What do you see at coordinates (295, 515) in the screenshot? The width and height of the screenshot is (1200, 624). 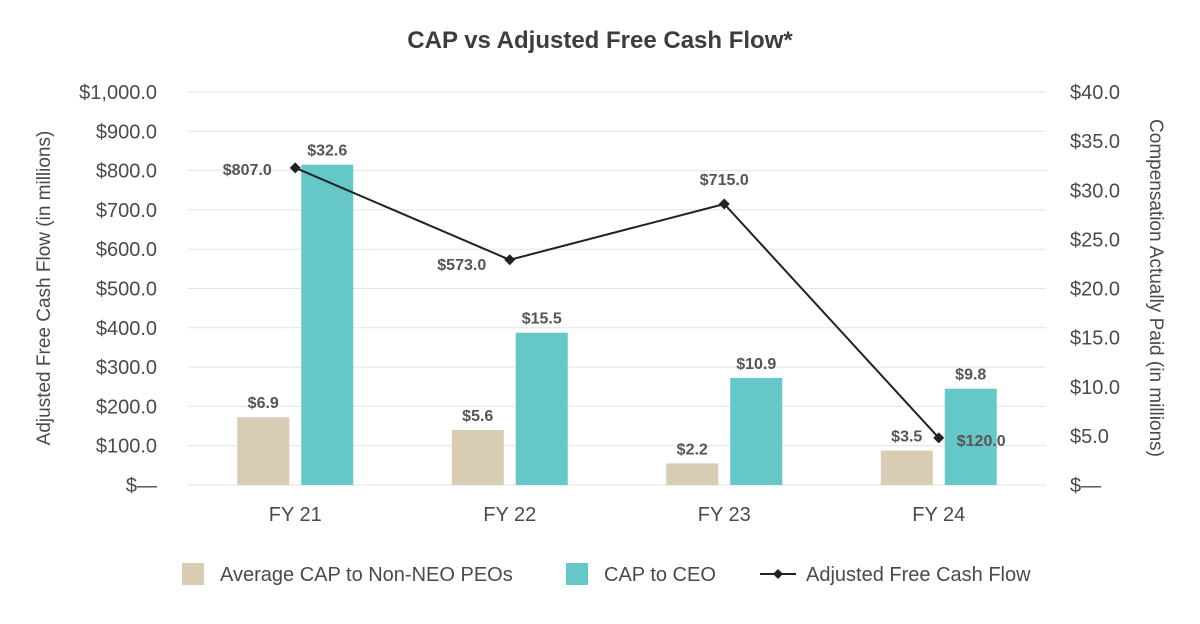 I see `category-label: FY 21` at bounding box center [295, 515].